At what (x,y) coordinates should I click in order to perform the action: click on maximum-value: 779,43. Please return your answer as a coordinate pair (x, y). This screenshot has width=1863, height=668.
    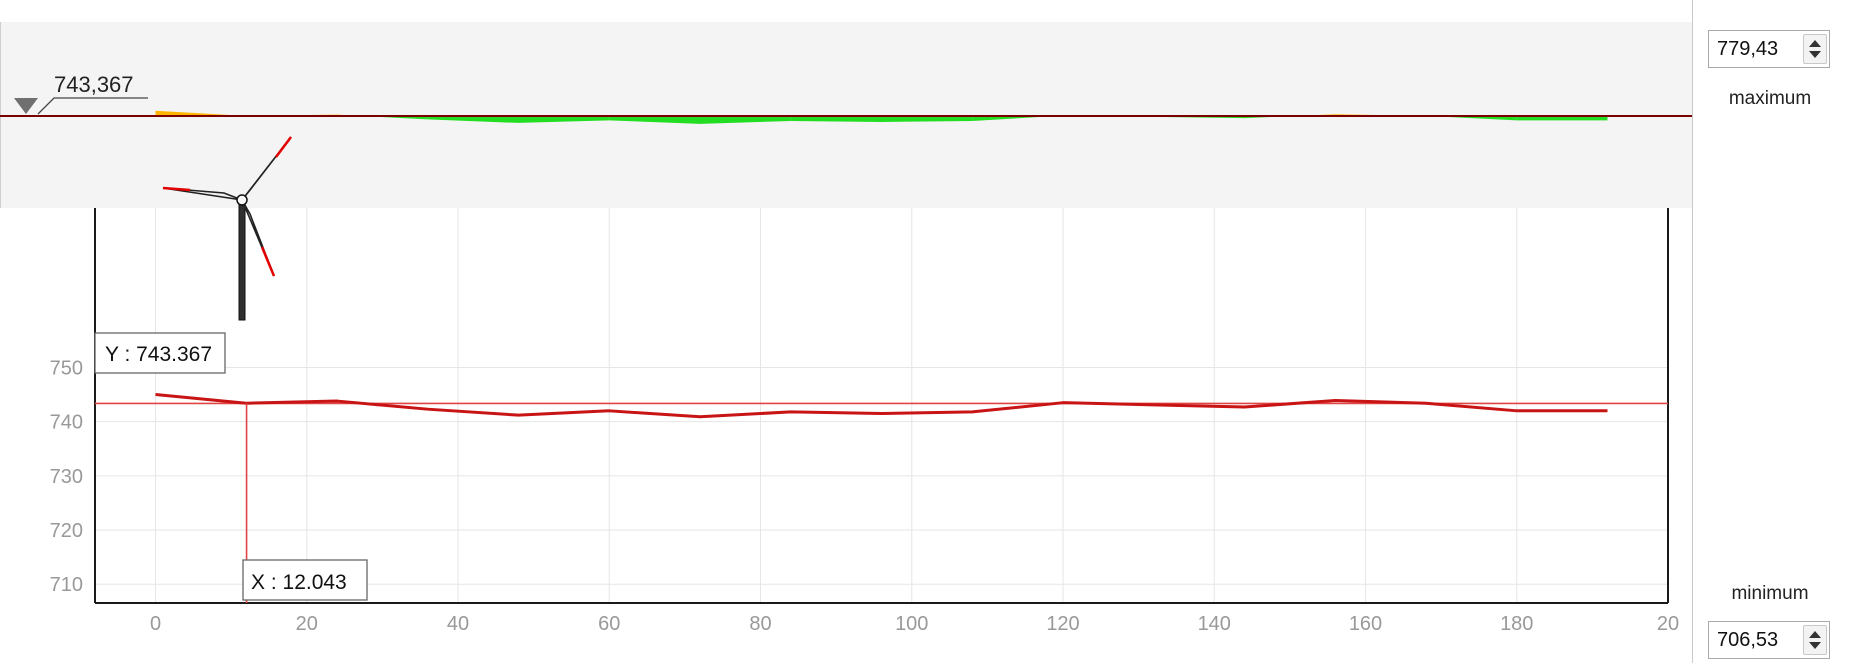
    Looking at the image, I should click on (1747, 49).